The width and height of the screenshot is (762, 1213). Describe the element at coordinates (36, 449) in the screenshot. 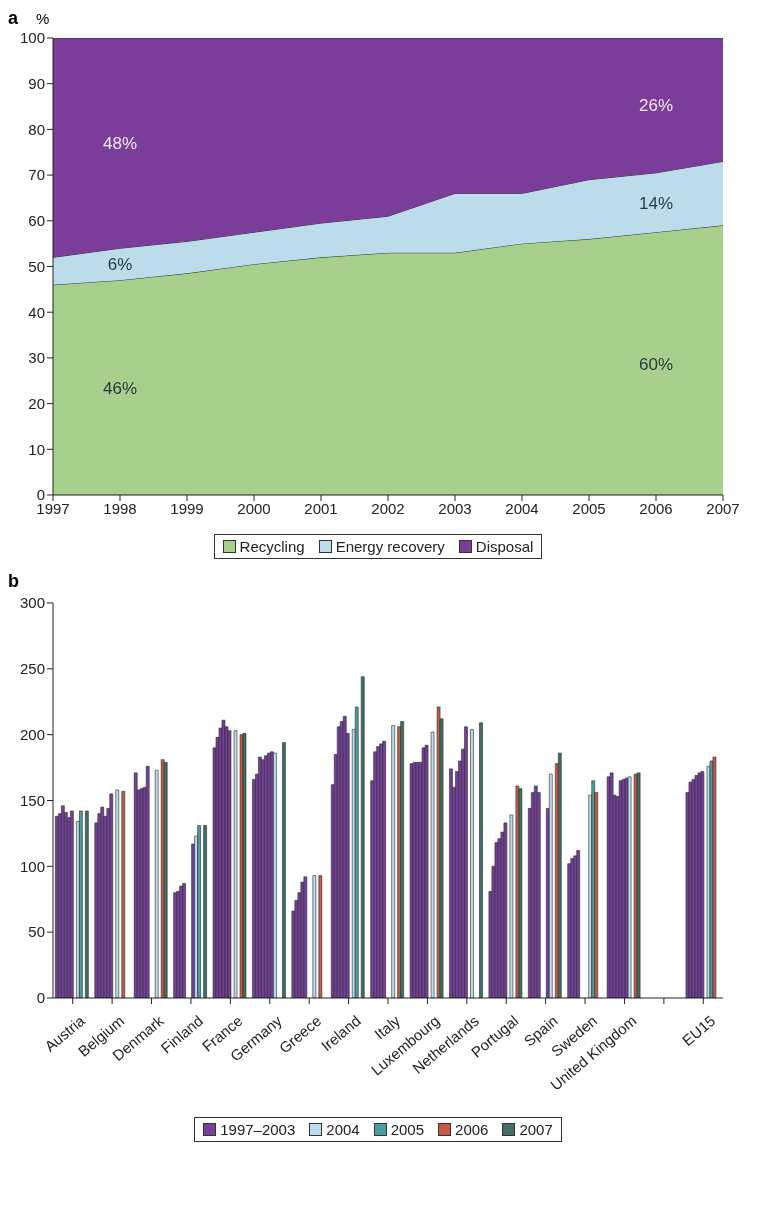

I see `y-tick-label: 10` at that location.